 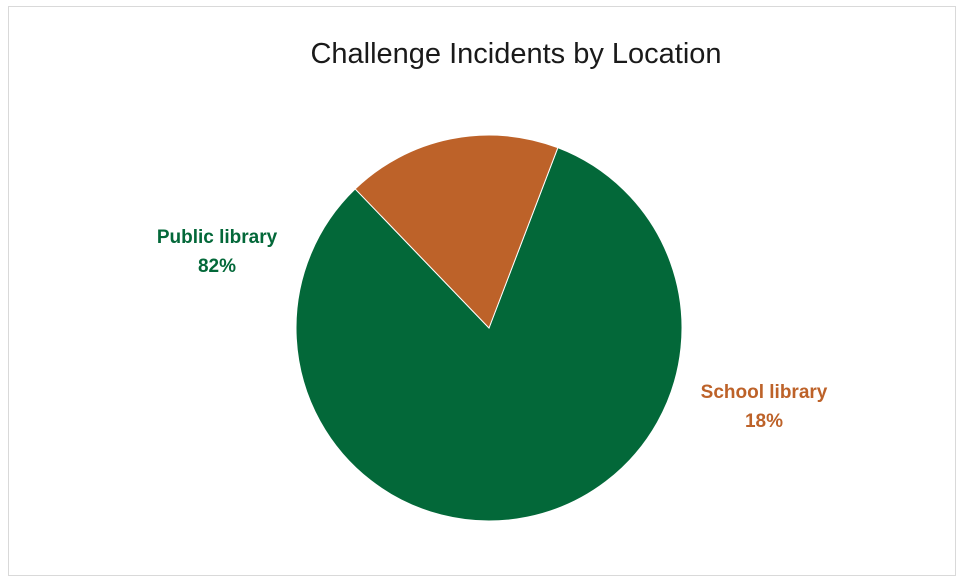 What do you see at coordinates (217, 266) in the screenshot?
I see `slice-label-percent: 82%` at bounding box center [217, 266].